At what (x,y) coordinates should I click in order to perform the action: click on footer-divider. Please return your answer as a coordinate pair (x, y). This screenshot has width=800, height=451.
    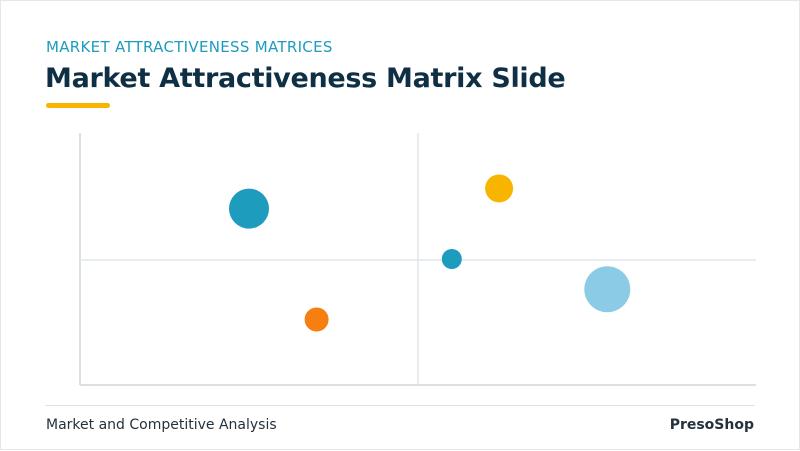
    Looking at the image, I should click on (400, 405).